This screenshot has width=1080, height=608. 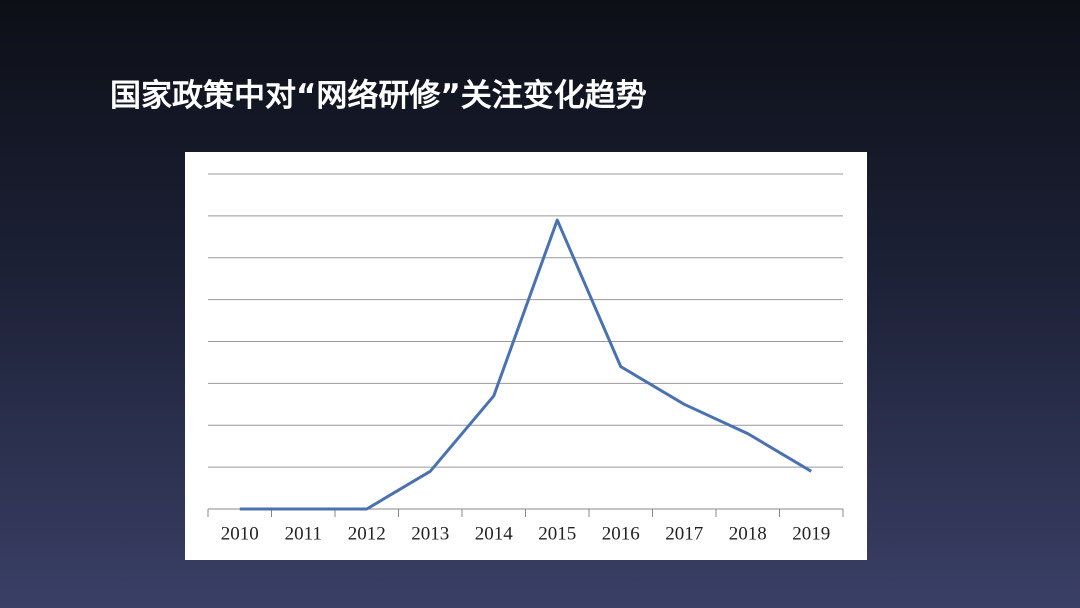 I want to click on x-tick-label: 2011, so click(x=303, y=533).